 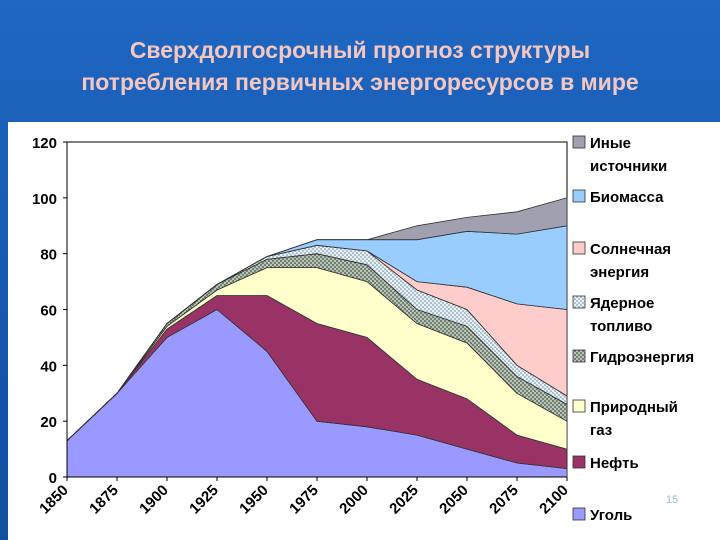 What do you see at coordinates (44, 199) in the screenshot?
I see `y-tick-label: 100` at bounding box center [44, 199].